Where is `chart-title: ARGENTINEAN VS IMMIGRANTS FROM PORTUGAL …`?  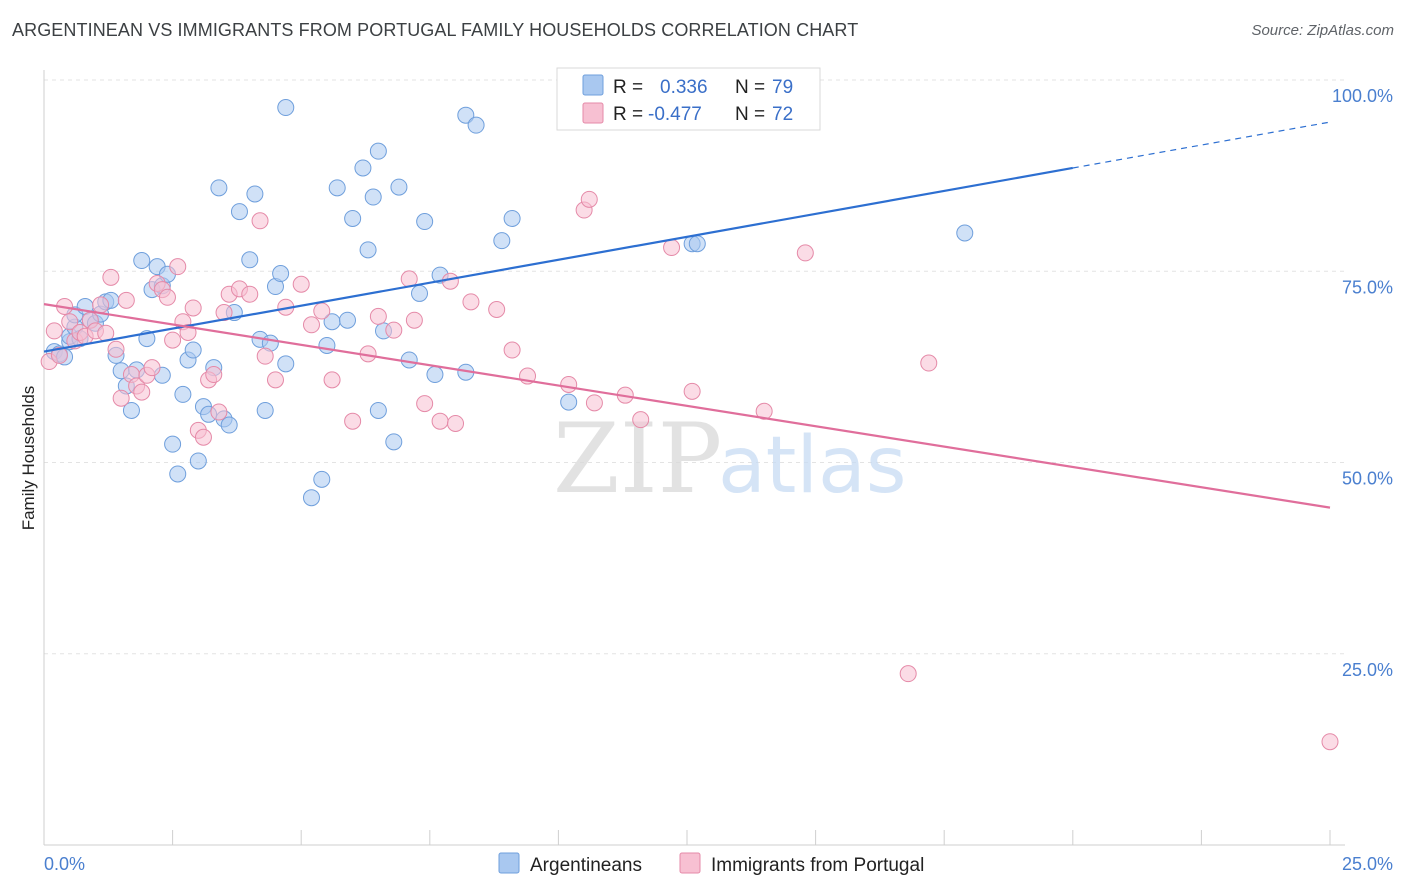 chart-title: ARGENTINEAN VS IMMIGRANTS FROM PORTUGAL … is located at coordinates (435, 30).